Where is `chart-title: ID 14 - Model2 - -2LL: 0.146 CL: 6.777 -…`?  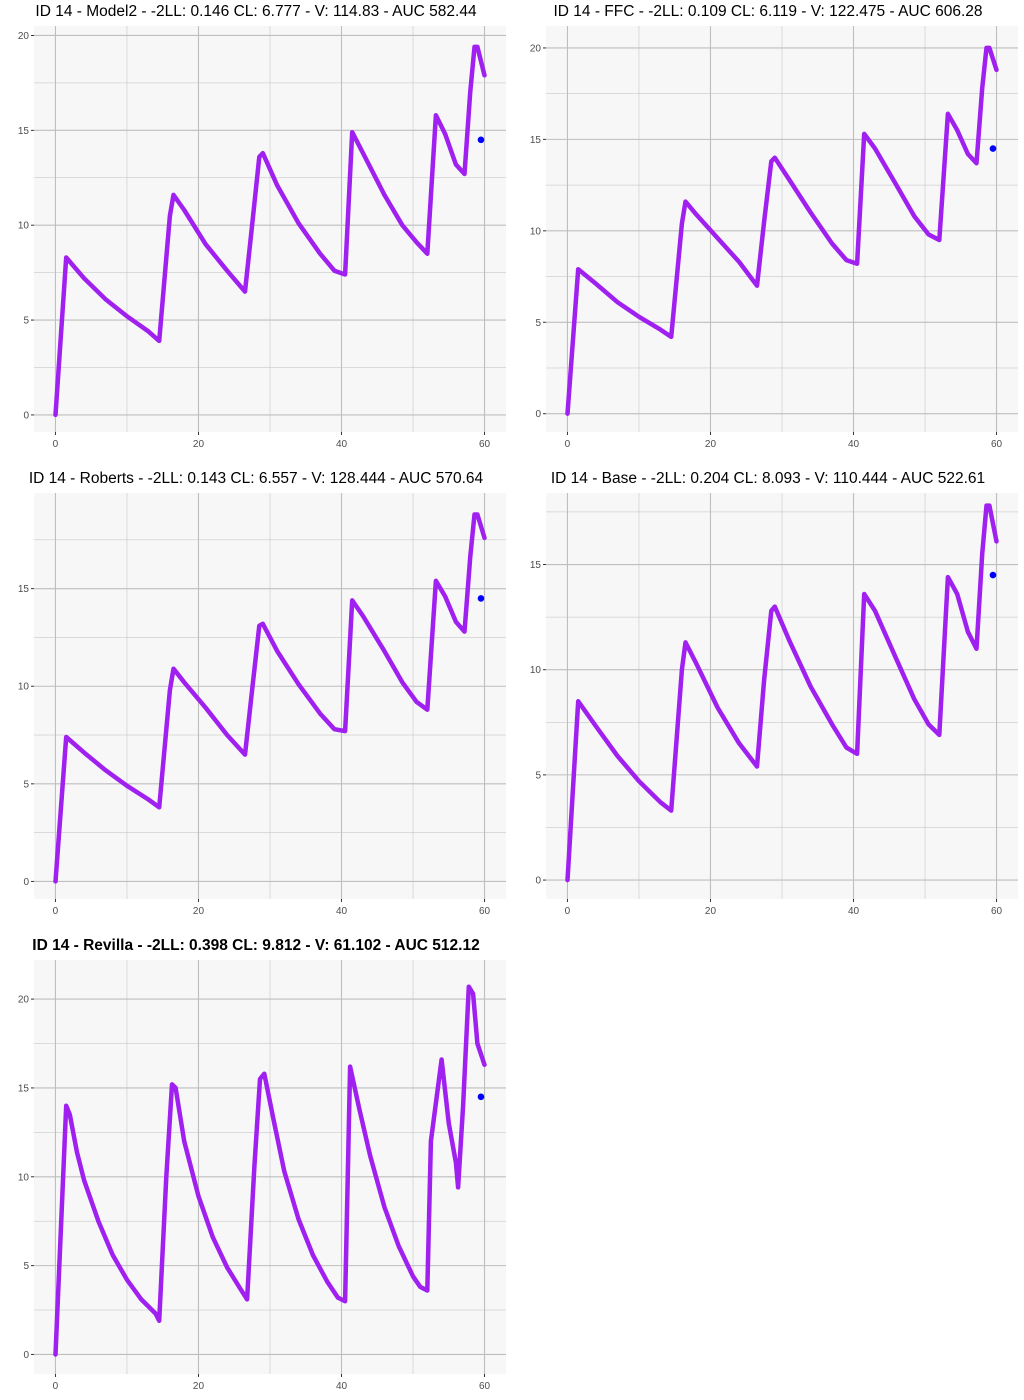
chart-title: ID 14 - Model2 - -2LL: 0.146 CL: 6.777 -… is located at coordinates (256, 11).